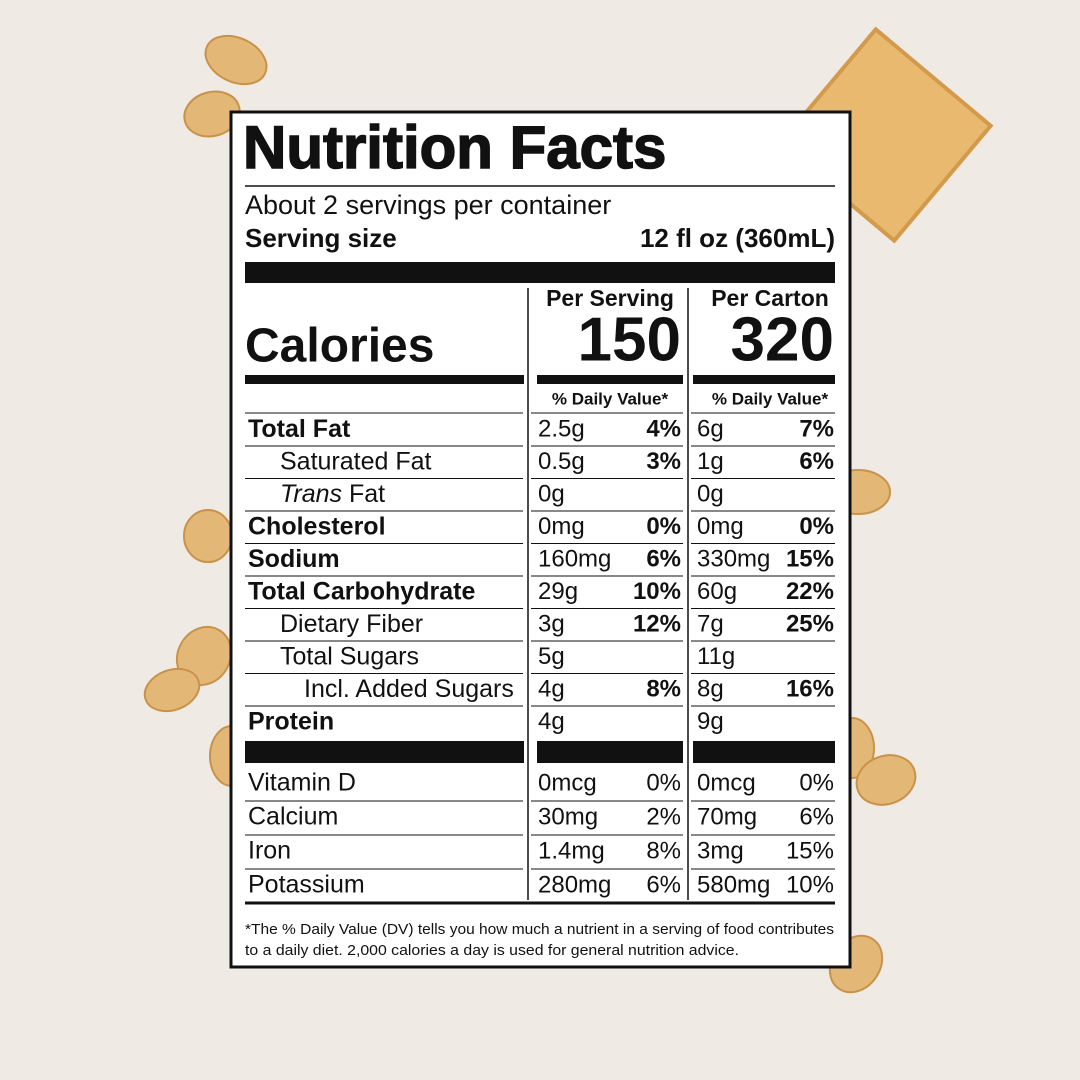  I want to click on amount: 1g, so click(710, 461).